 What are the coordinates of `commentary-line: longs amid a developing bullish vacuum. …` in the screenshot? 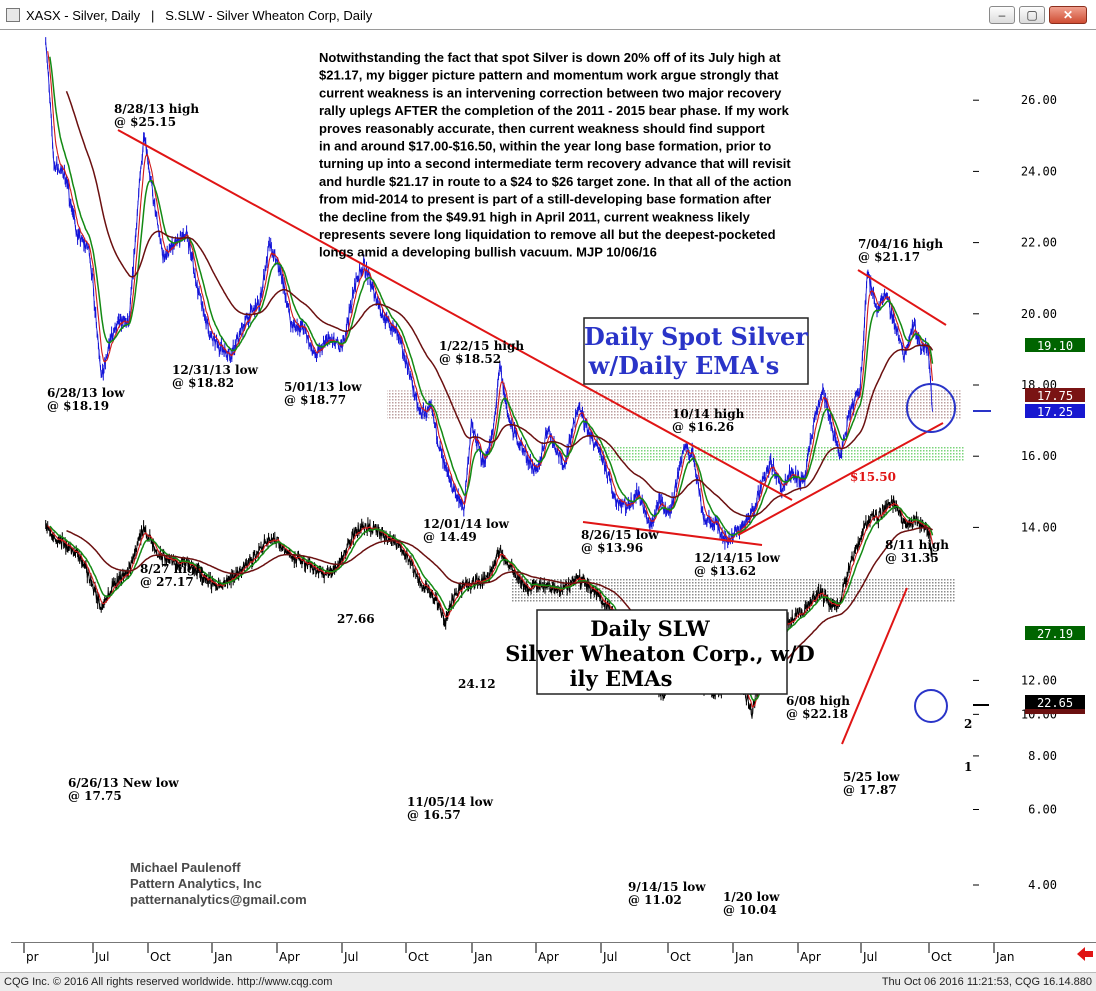 It's located at (488, 252).